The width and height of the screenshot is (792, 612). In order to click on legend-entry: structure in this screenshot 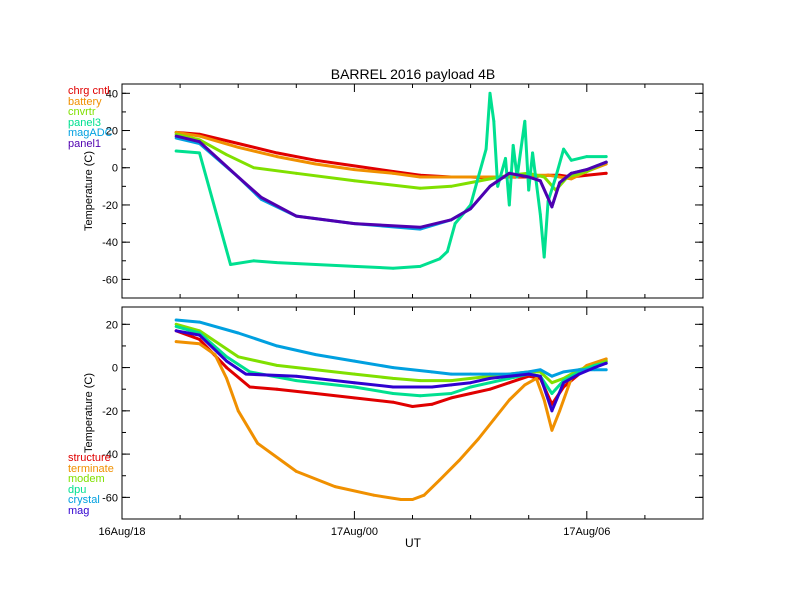, I will do `click(89, 458)`.